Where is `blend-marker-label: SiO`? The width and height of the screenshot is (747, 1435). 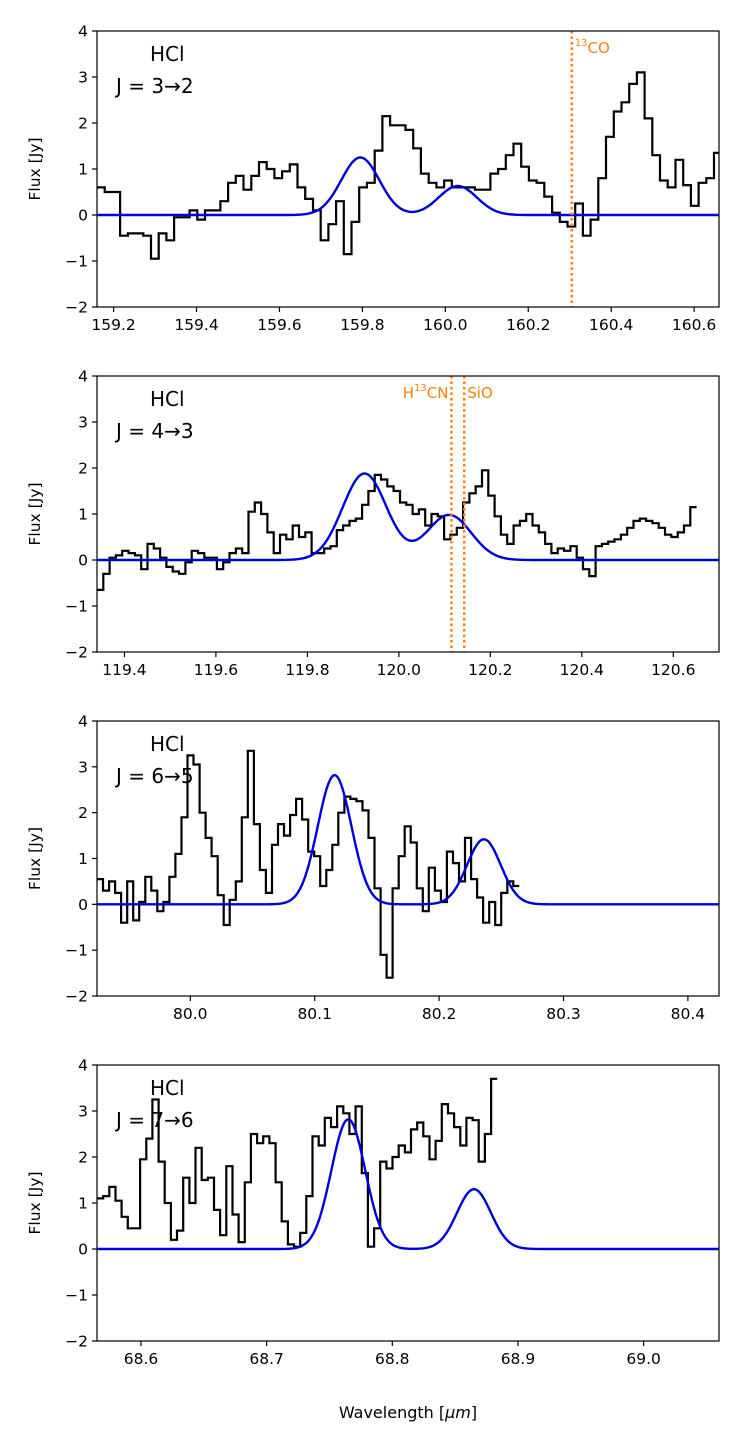 blend-marker-label: SiO is located at coordinates (480, 393).